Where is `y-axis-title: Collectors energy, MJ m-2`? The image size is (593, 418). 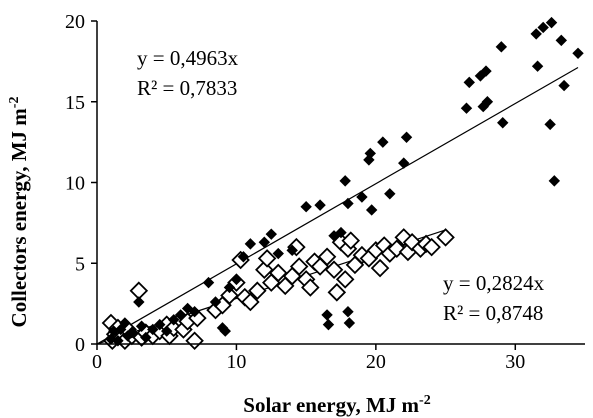 y-axis-title: Collectors energy, MJ m-2 is located at coordinates (19, 212).